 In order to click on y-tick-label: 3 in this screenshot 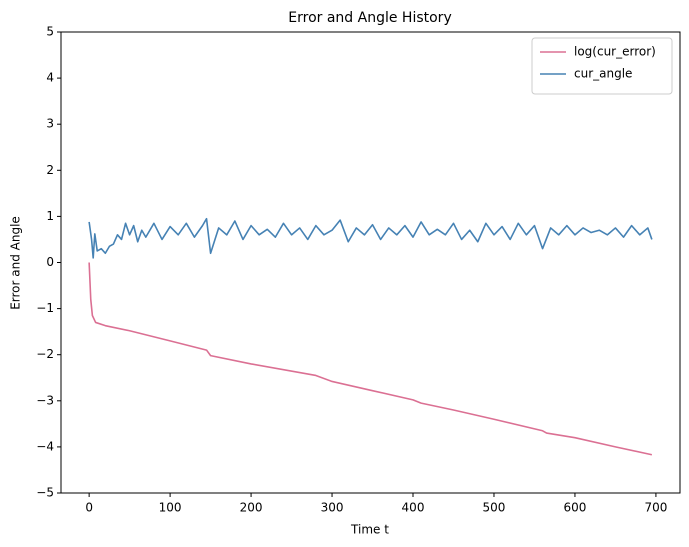, I will do `click(50, 124)`.